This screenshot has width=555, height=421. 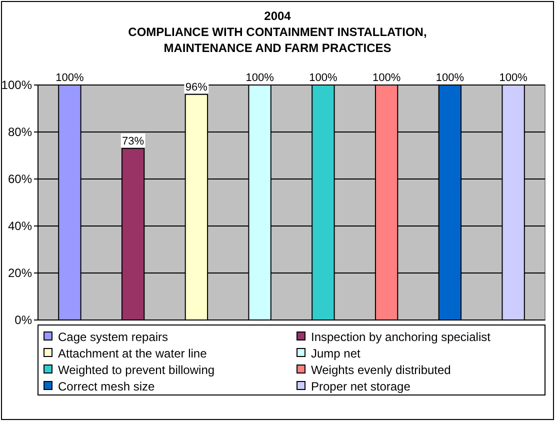 I want to click on y-tick-label: 80%, so click(x=20, y=132).